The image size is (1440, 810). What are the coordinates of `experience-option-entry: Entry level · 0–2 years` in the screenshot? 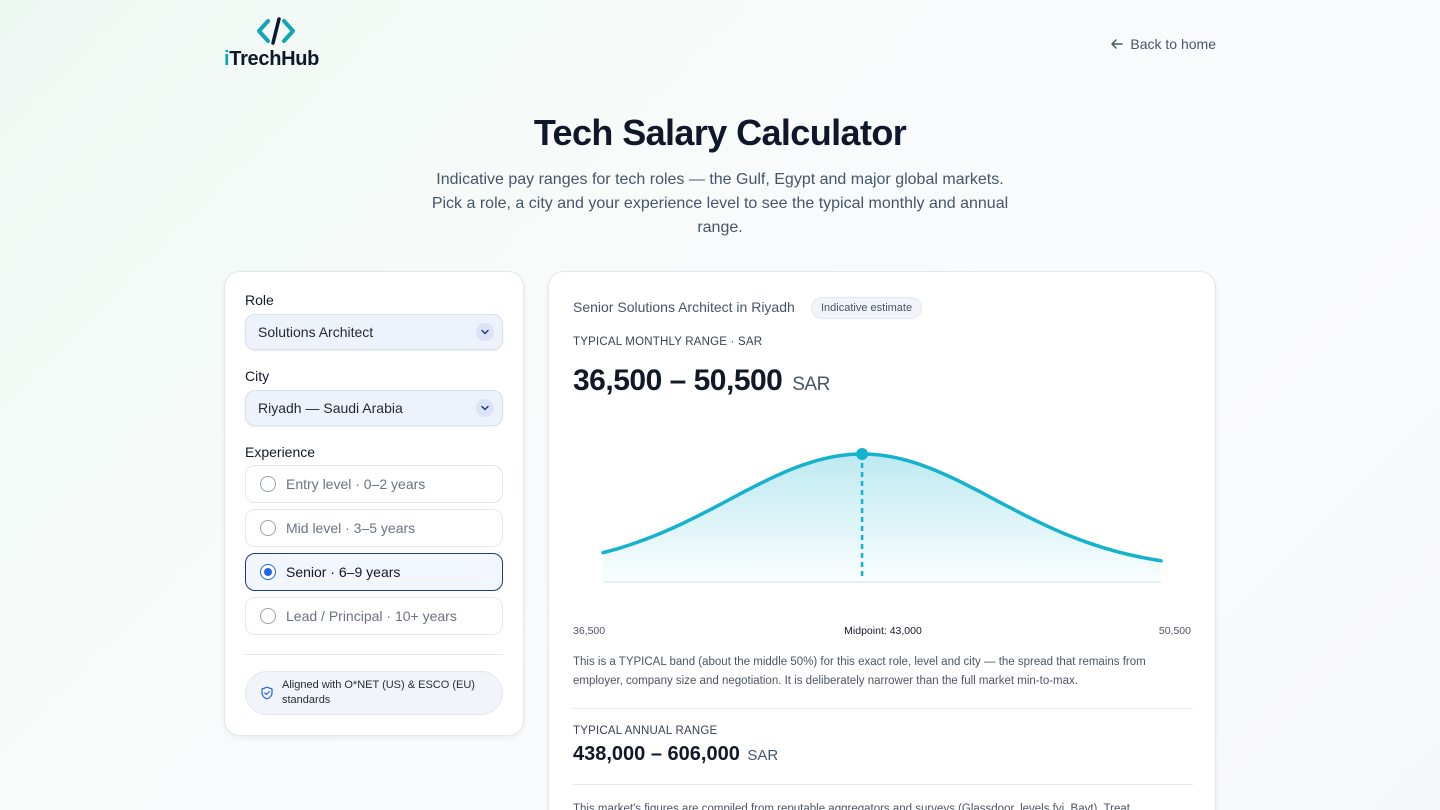 It's located at (374, 484).